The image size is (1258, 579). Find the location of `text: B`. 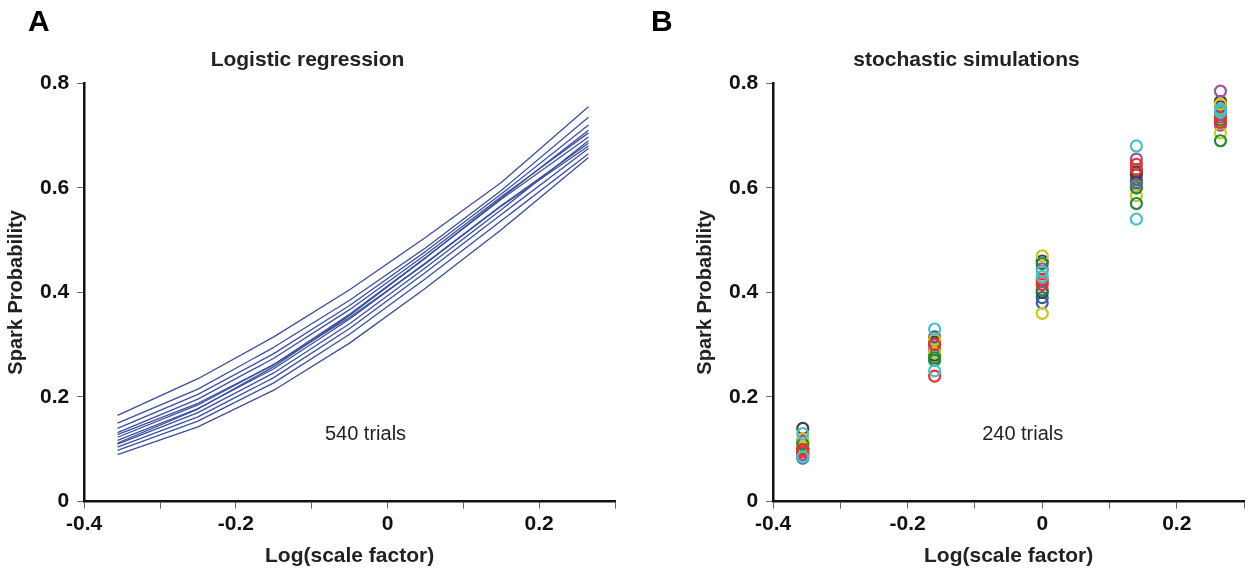

text: B is located at coordinates (662, 21).